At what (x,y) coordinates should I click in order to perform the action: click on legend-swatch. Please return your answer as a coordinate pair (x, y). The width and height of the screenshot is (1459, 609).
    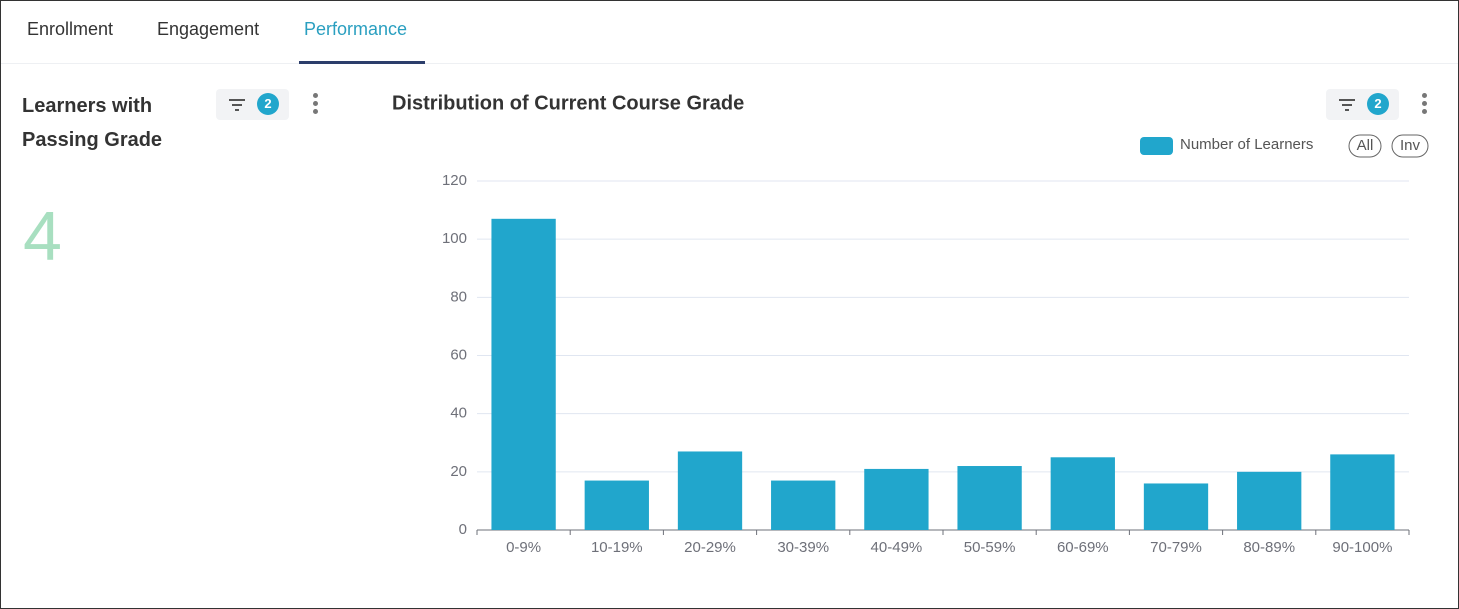
    Looking at the image, I should click on (1156, 146).